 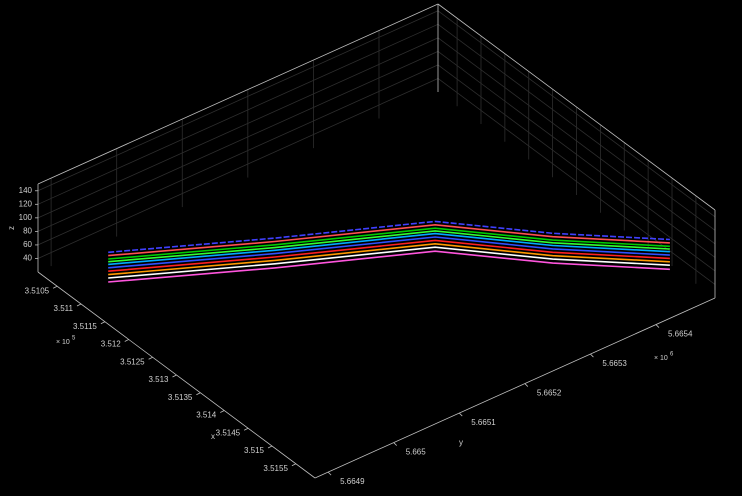 I want to click on x-tick-label: 3.5125, so click(x=132, y=361).